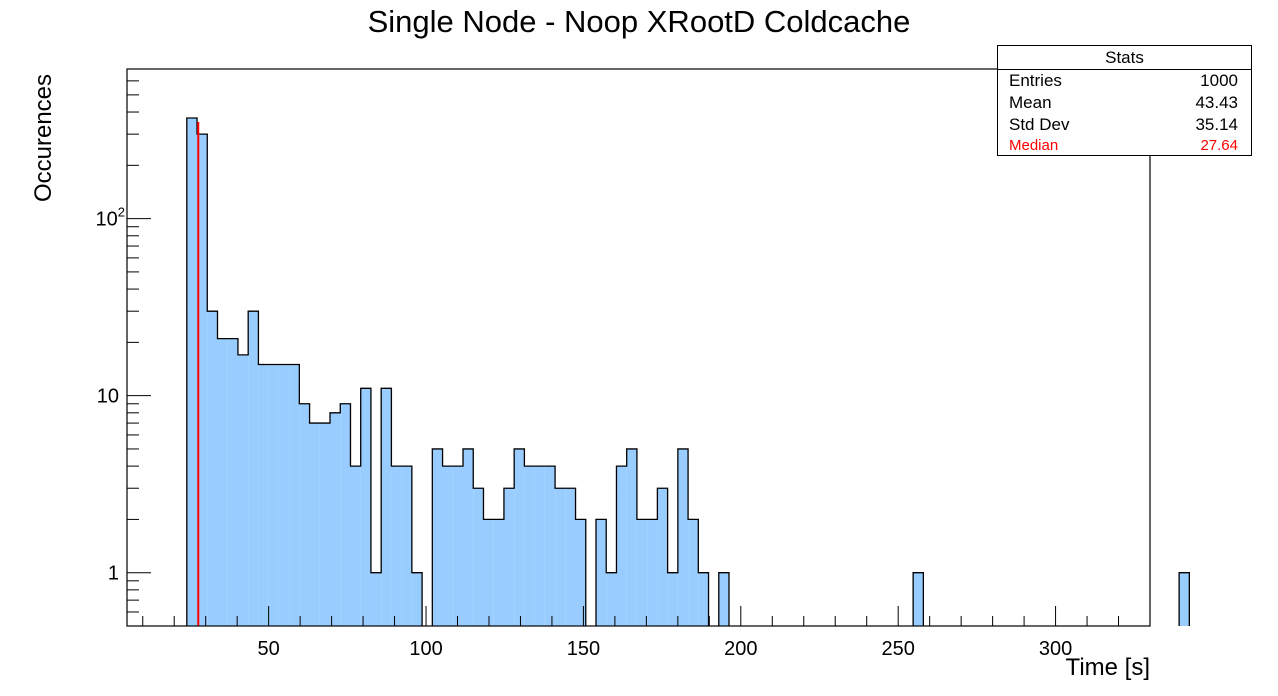  What do you see at coordinates (113, 574) in the screenshot?
I see `y-tick-label: 1` at bounding box center [113, 574].